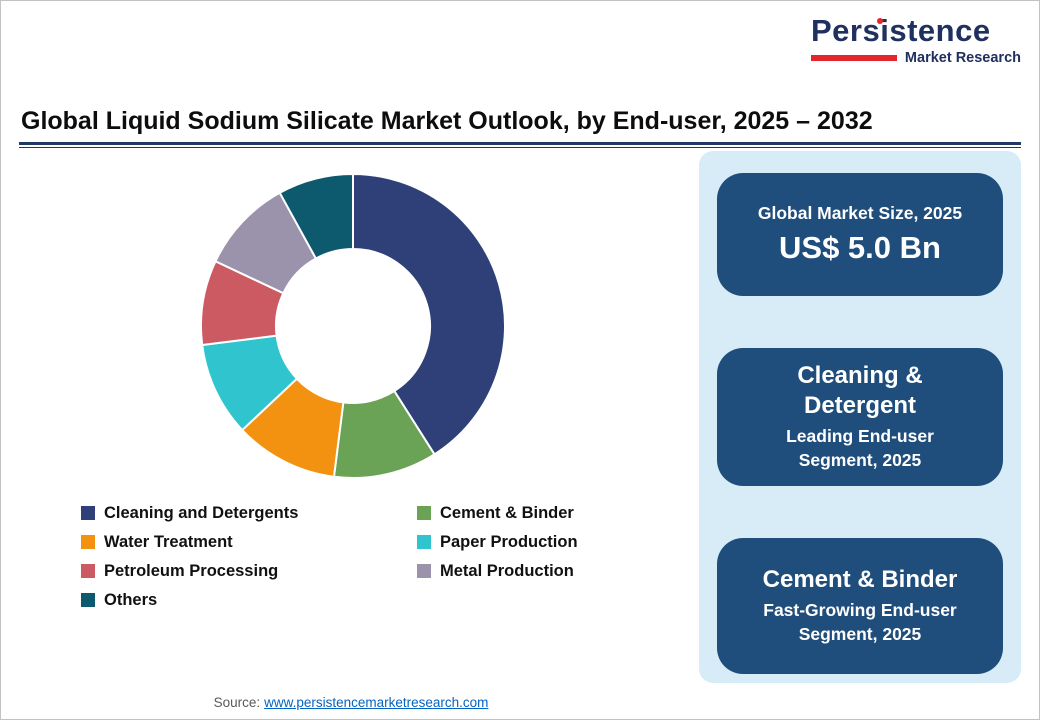  Describe the element at coordinates (237, 702) in the screenshot. I see `source-label: Source:` at that location.